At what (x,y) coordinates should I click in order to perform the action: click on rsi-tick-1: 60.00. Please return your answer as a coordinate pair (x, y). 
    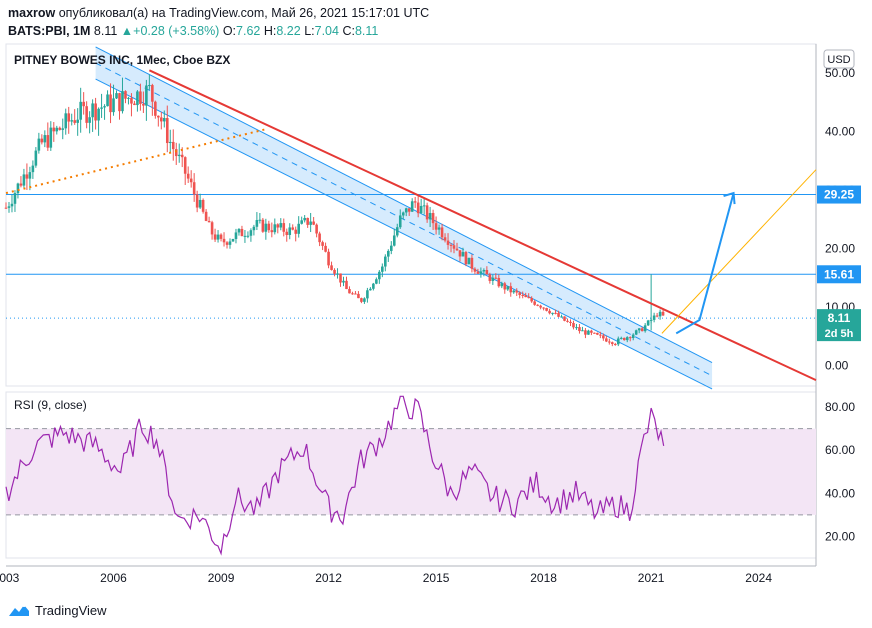
    Looking at the image, I should click on (840, 450).